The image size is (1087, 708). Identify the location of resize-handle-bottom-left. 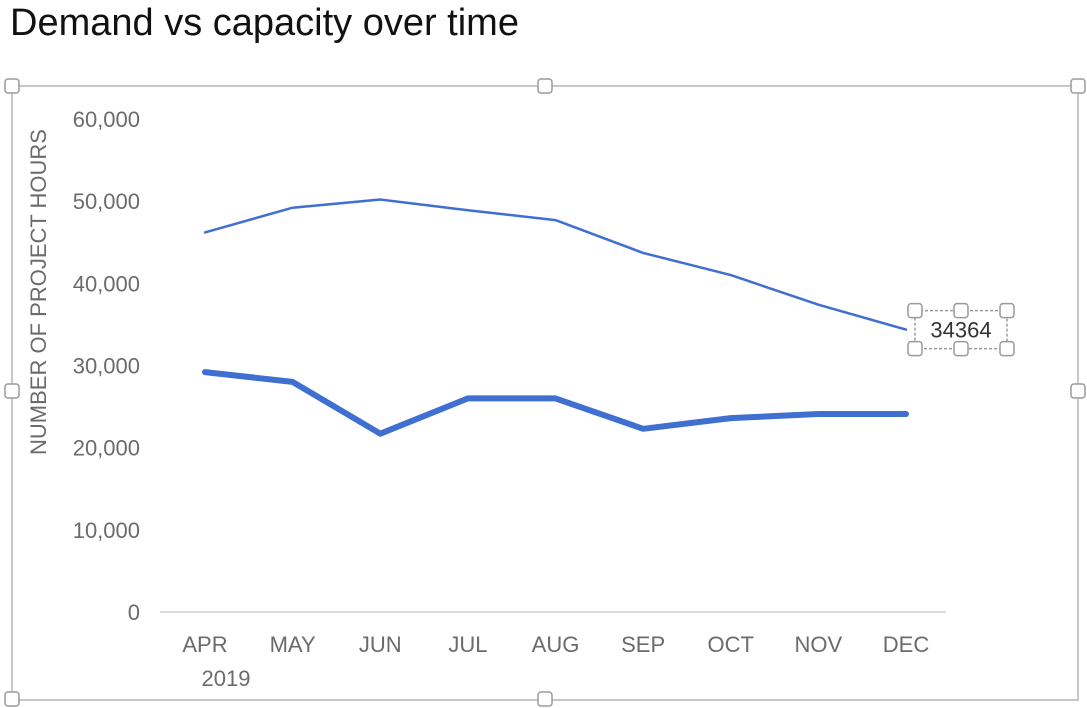
(12, 699).